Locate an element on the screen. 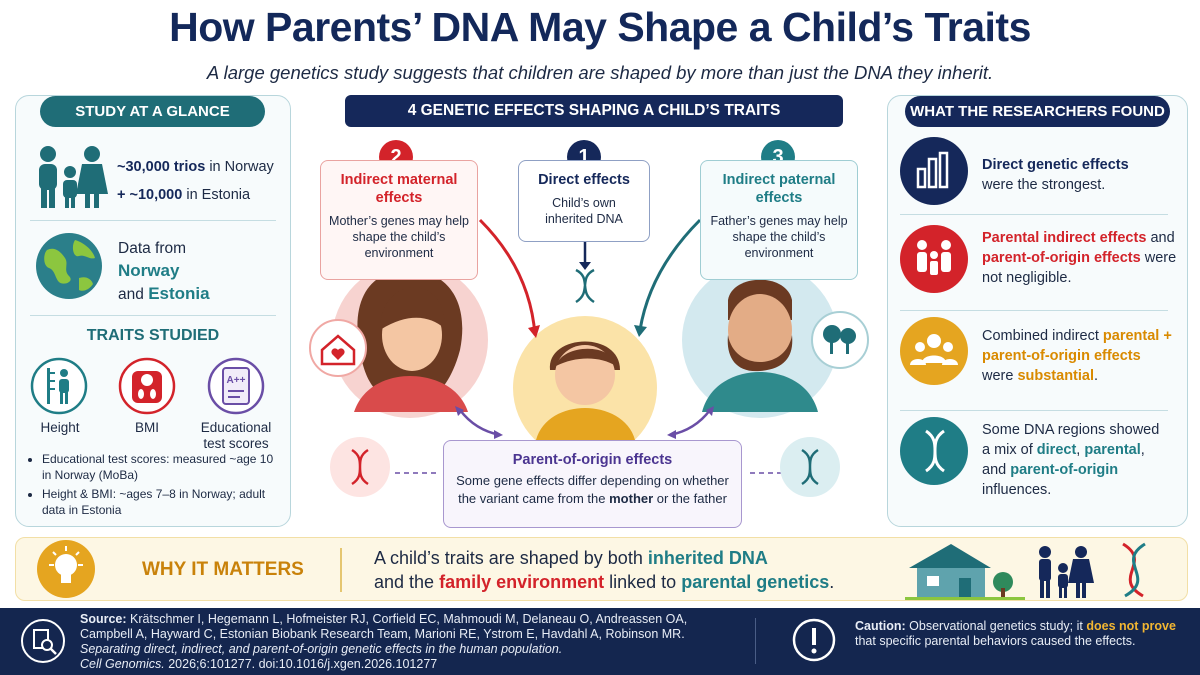 This screenshot has height=675, width=1200. found-icons is located at coordinates (934, 311).